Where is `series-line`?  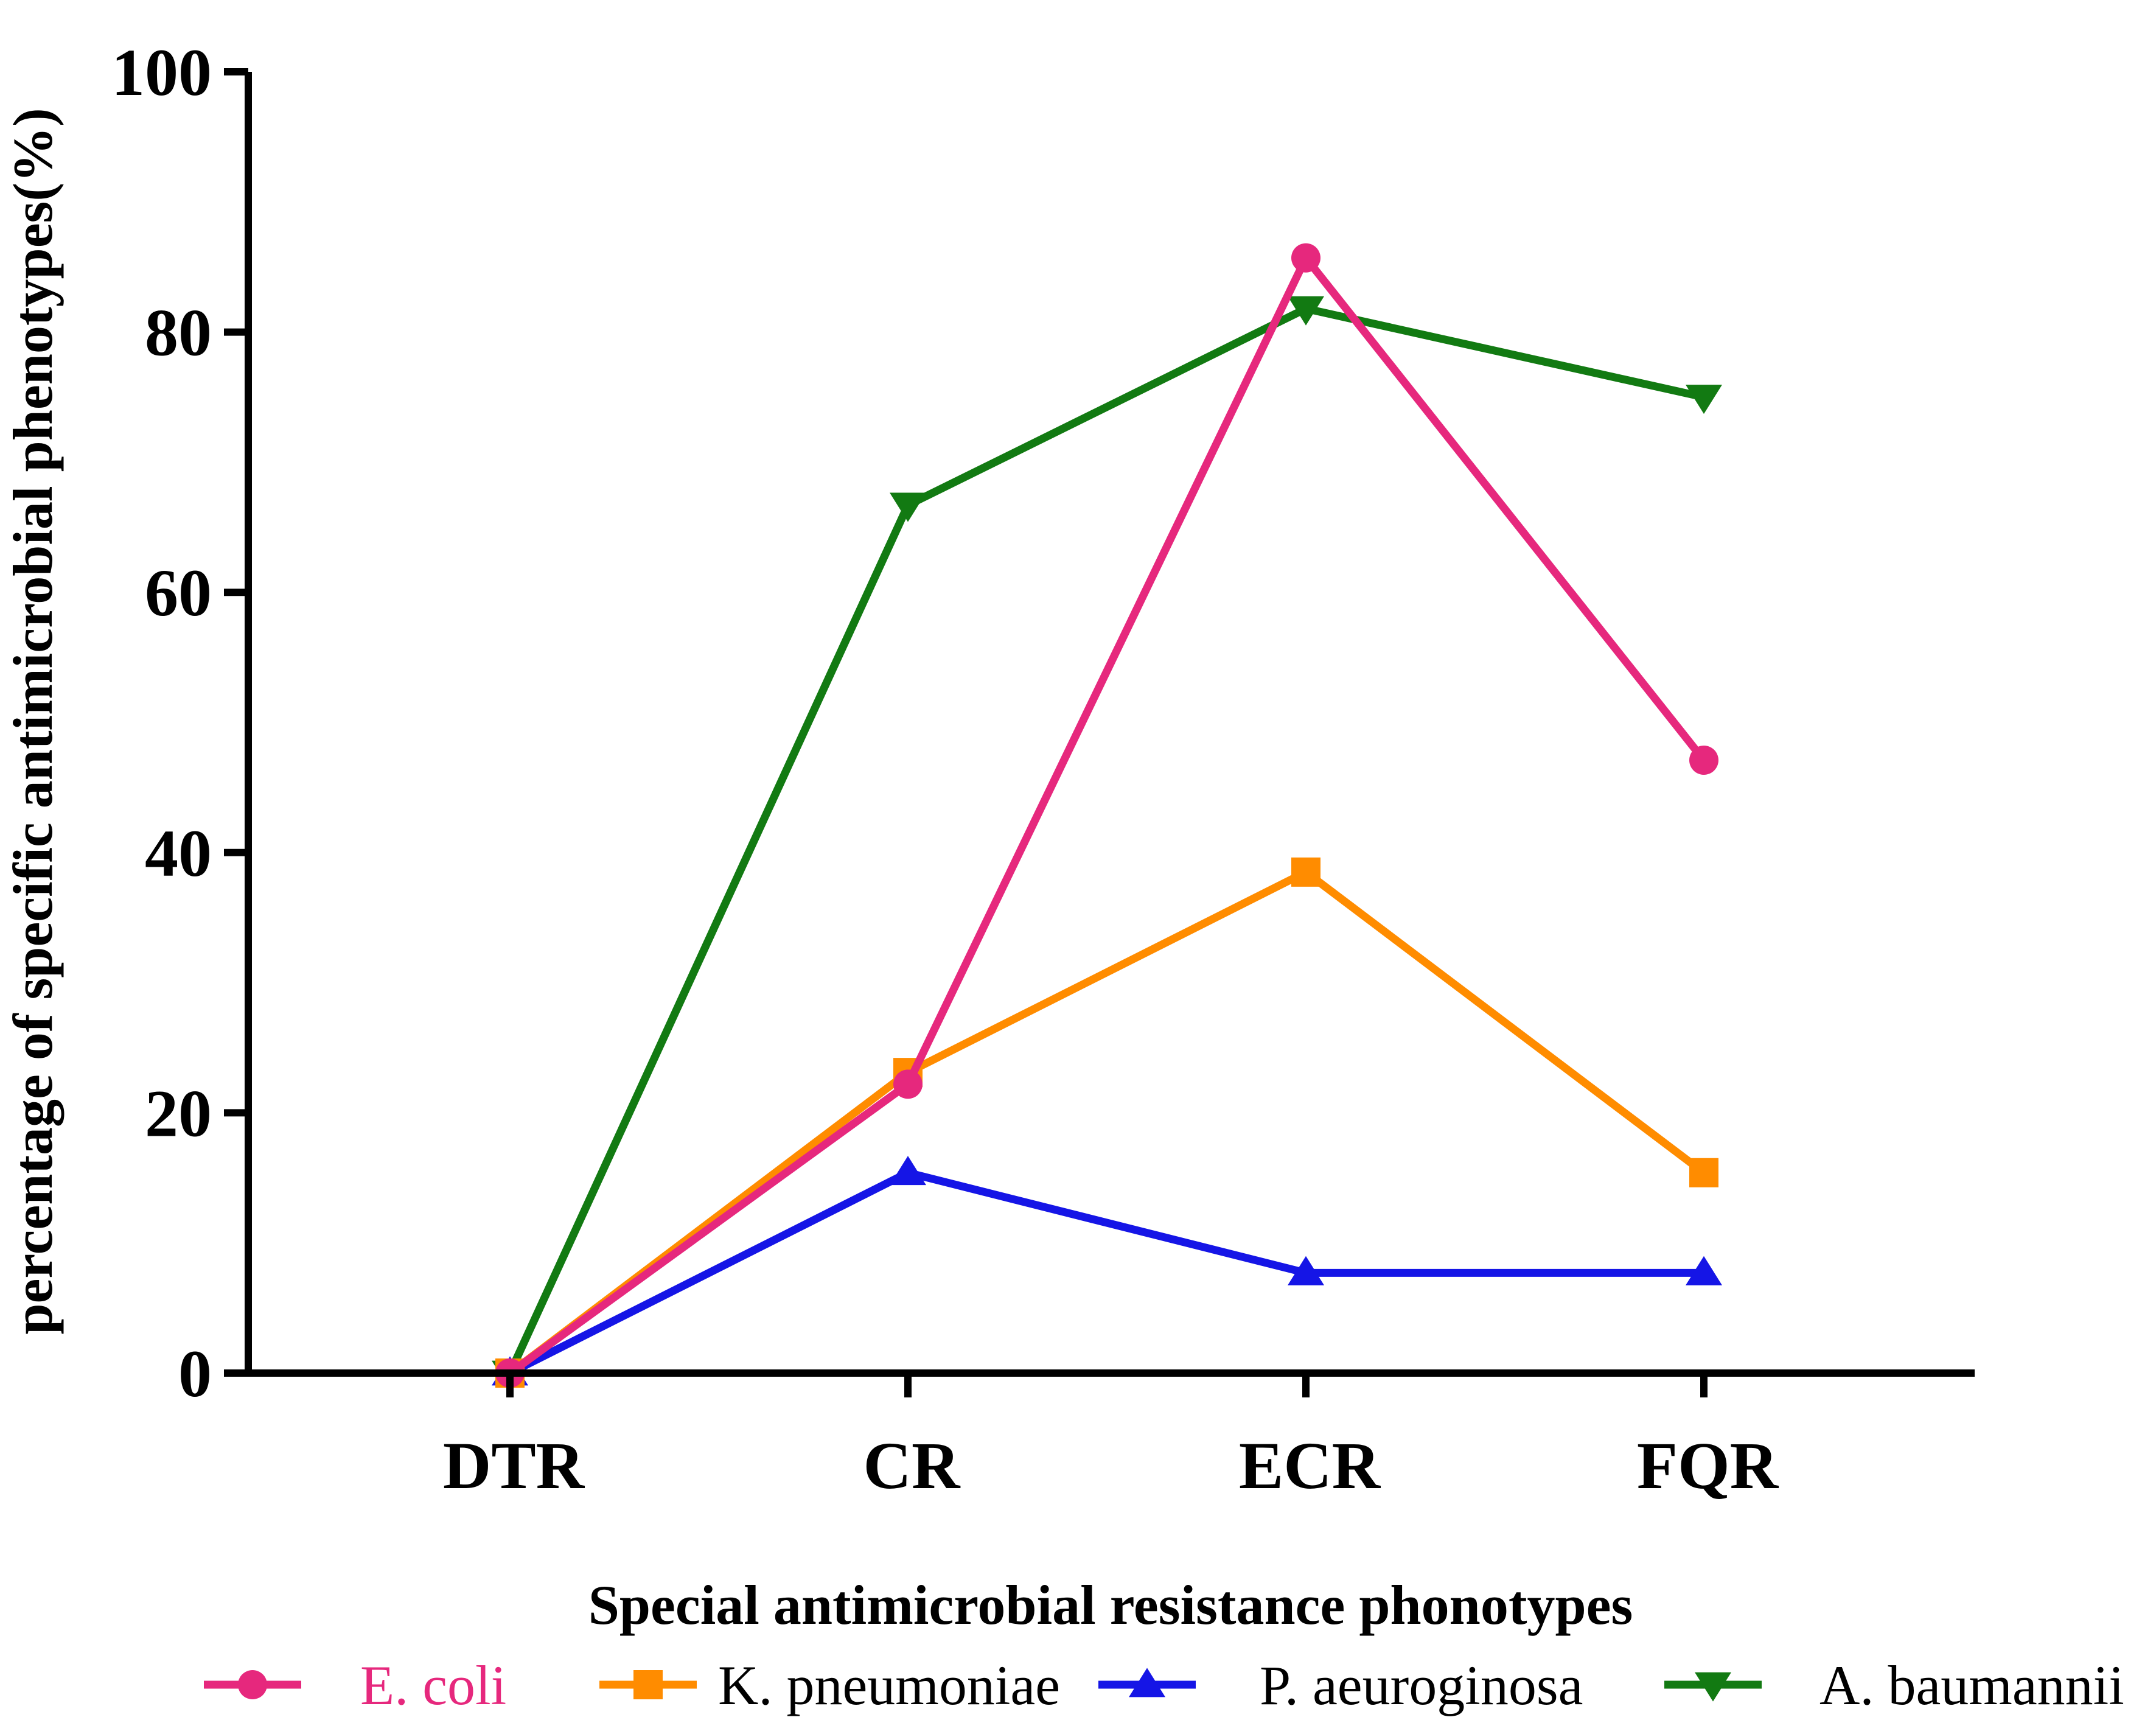 series-line is located at coordinates (1107, 1273).